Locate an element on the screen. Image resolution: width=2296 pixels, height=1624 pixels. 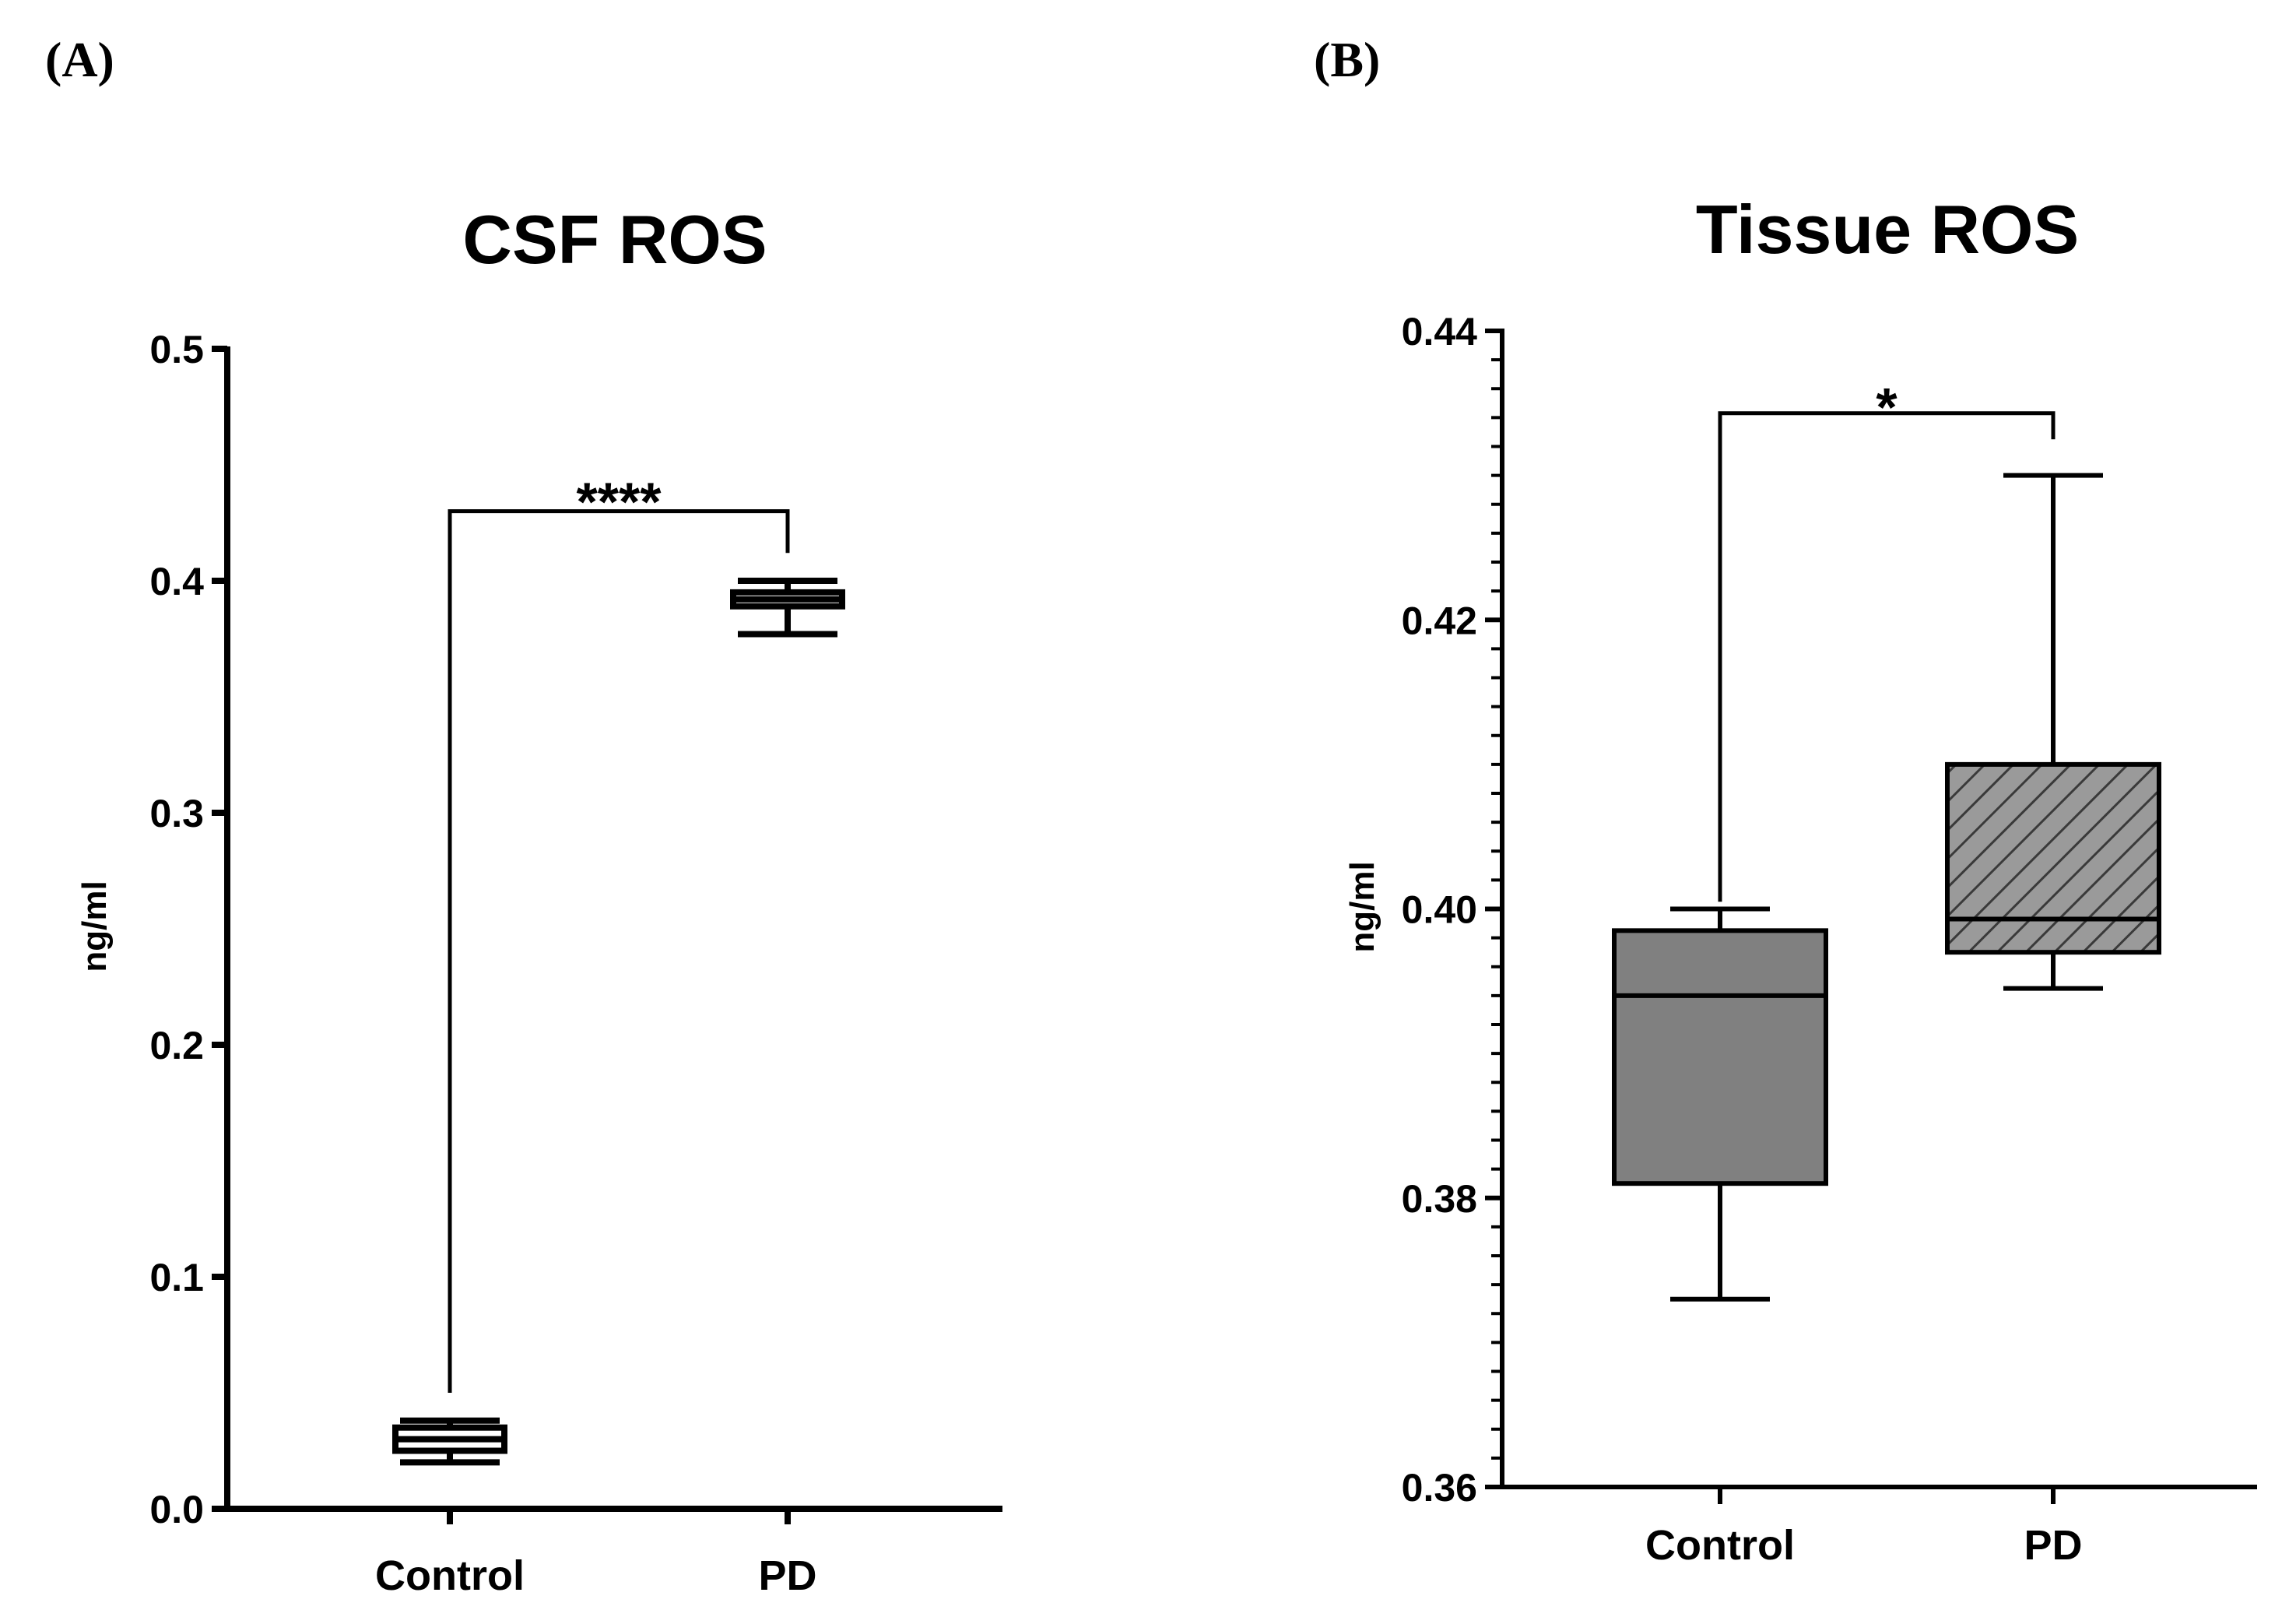
y-tick-label: 0.5 is located at coordinates (176, 349).